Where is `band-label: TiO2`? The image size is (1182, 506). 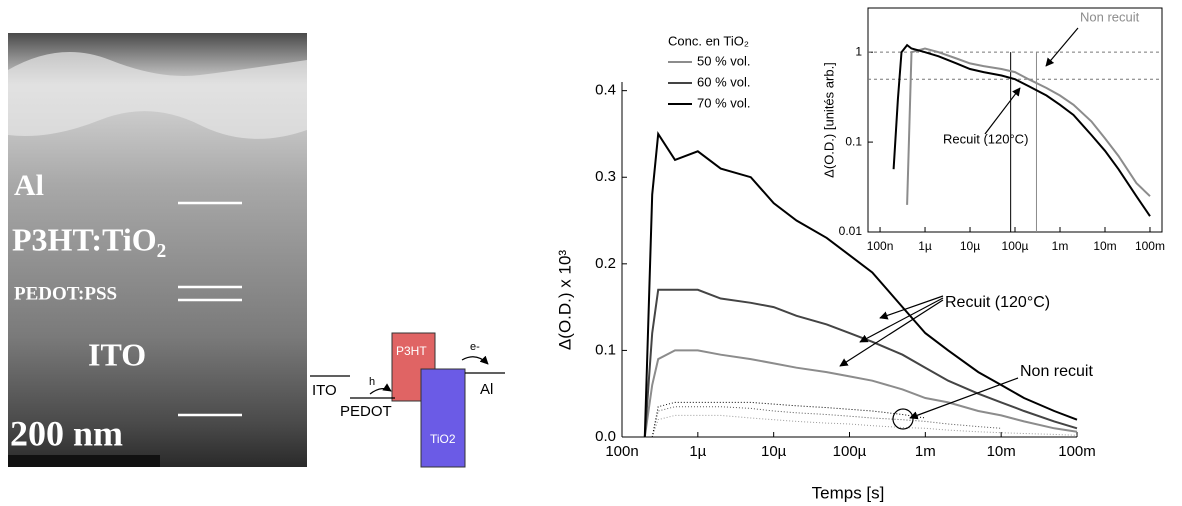
band-label: TiO2 is located at coordinates (443, 439).